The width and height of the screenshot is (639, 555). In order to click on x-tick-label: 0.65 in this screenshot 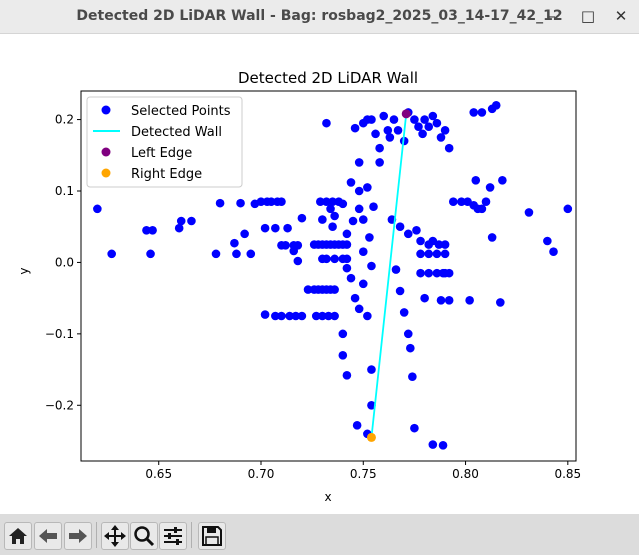, I will do `click(158, 474)`.